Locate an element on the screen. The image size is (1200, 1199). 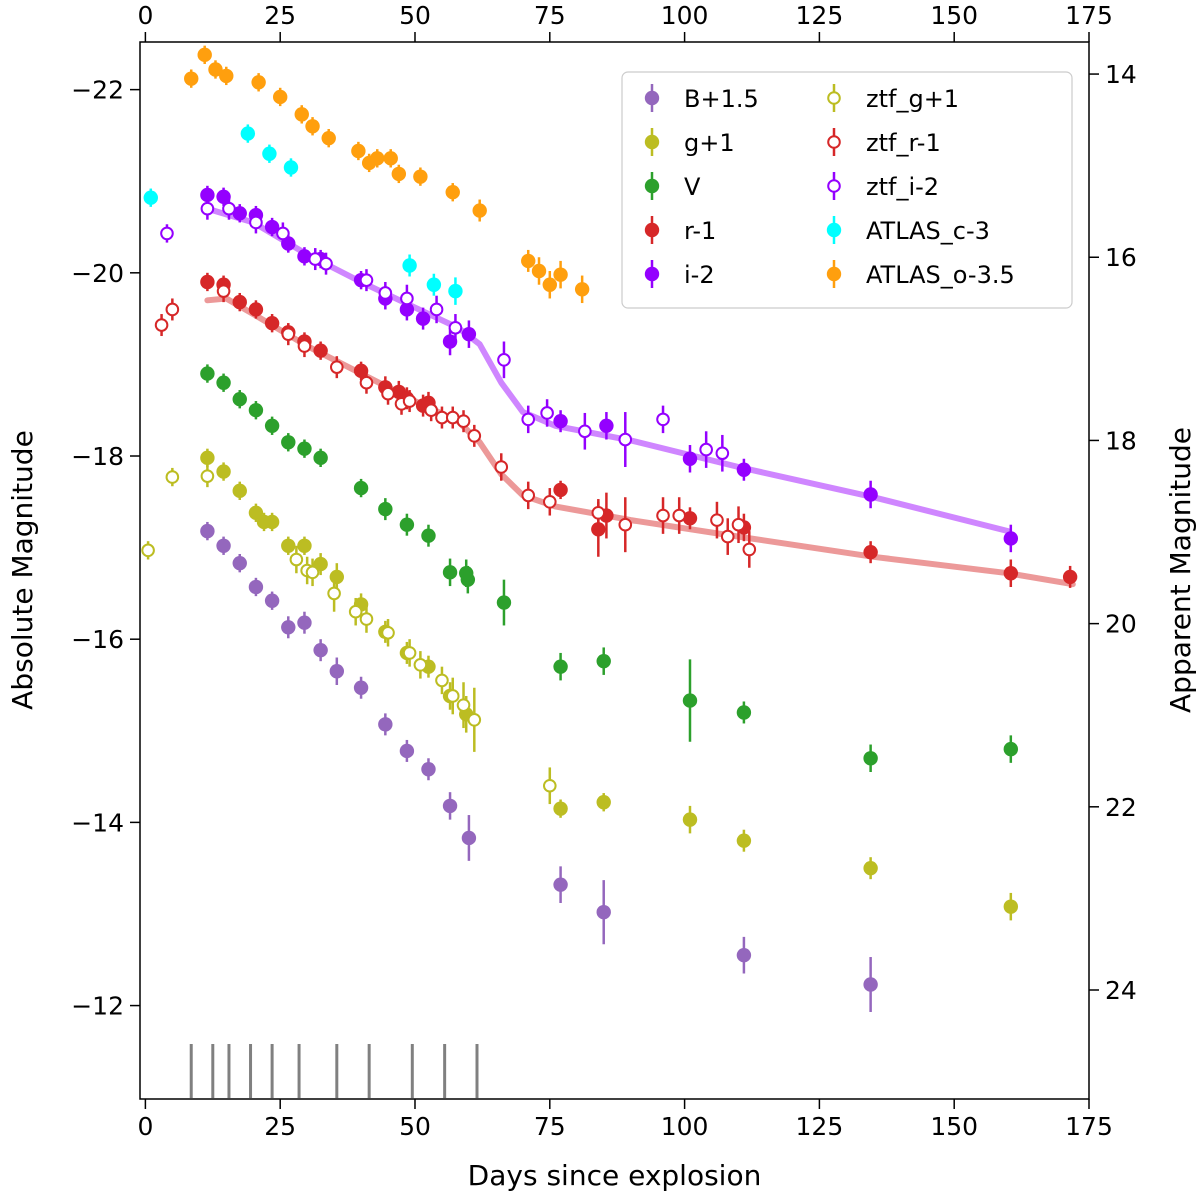
x-tick-label-top: 150 is located at coordinates (954, 15).